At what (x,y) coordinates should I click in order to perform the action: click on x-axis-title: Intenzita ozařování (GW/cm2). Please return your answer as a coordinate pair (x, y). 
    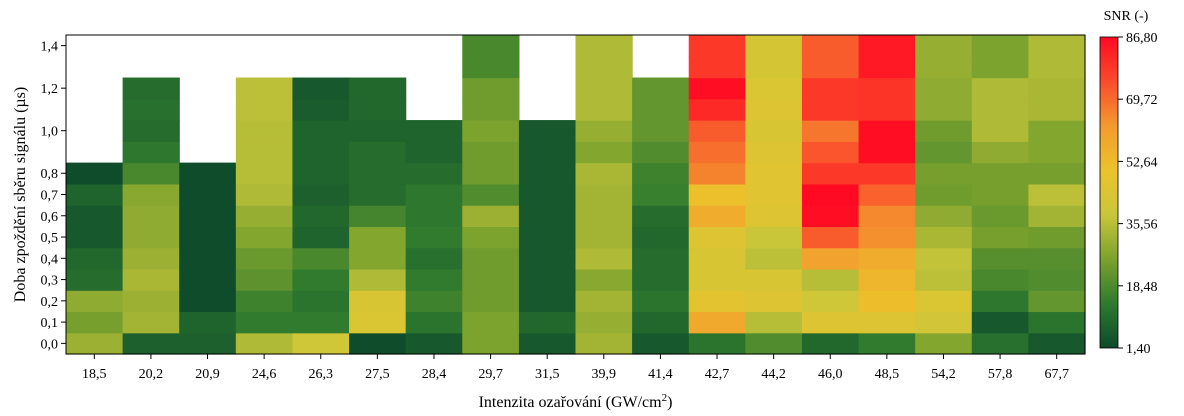
    Looking at the image, I should click on (576, 401).